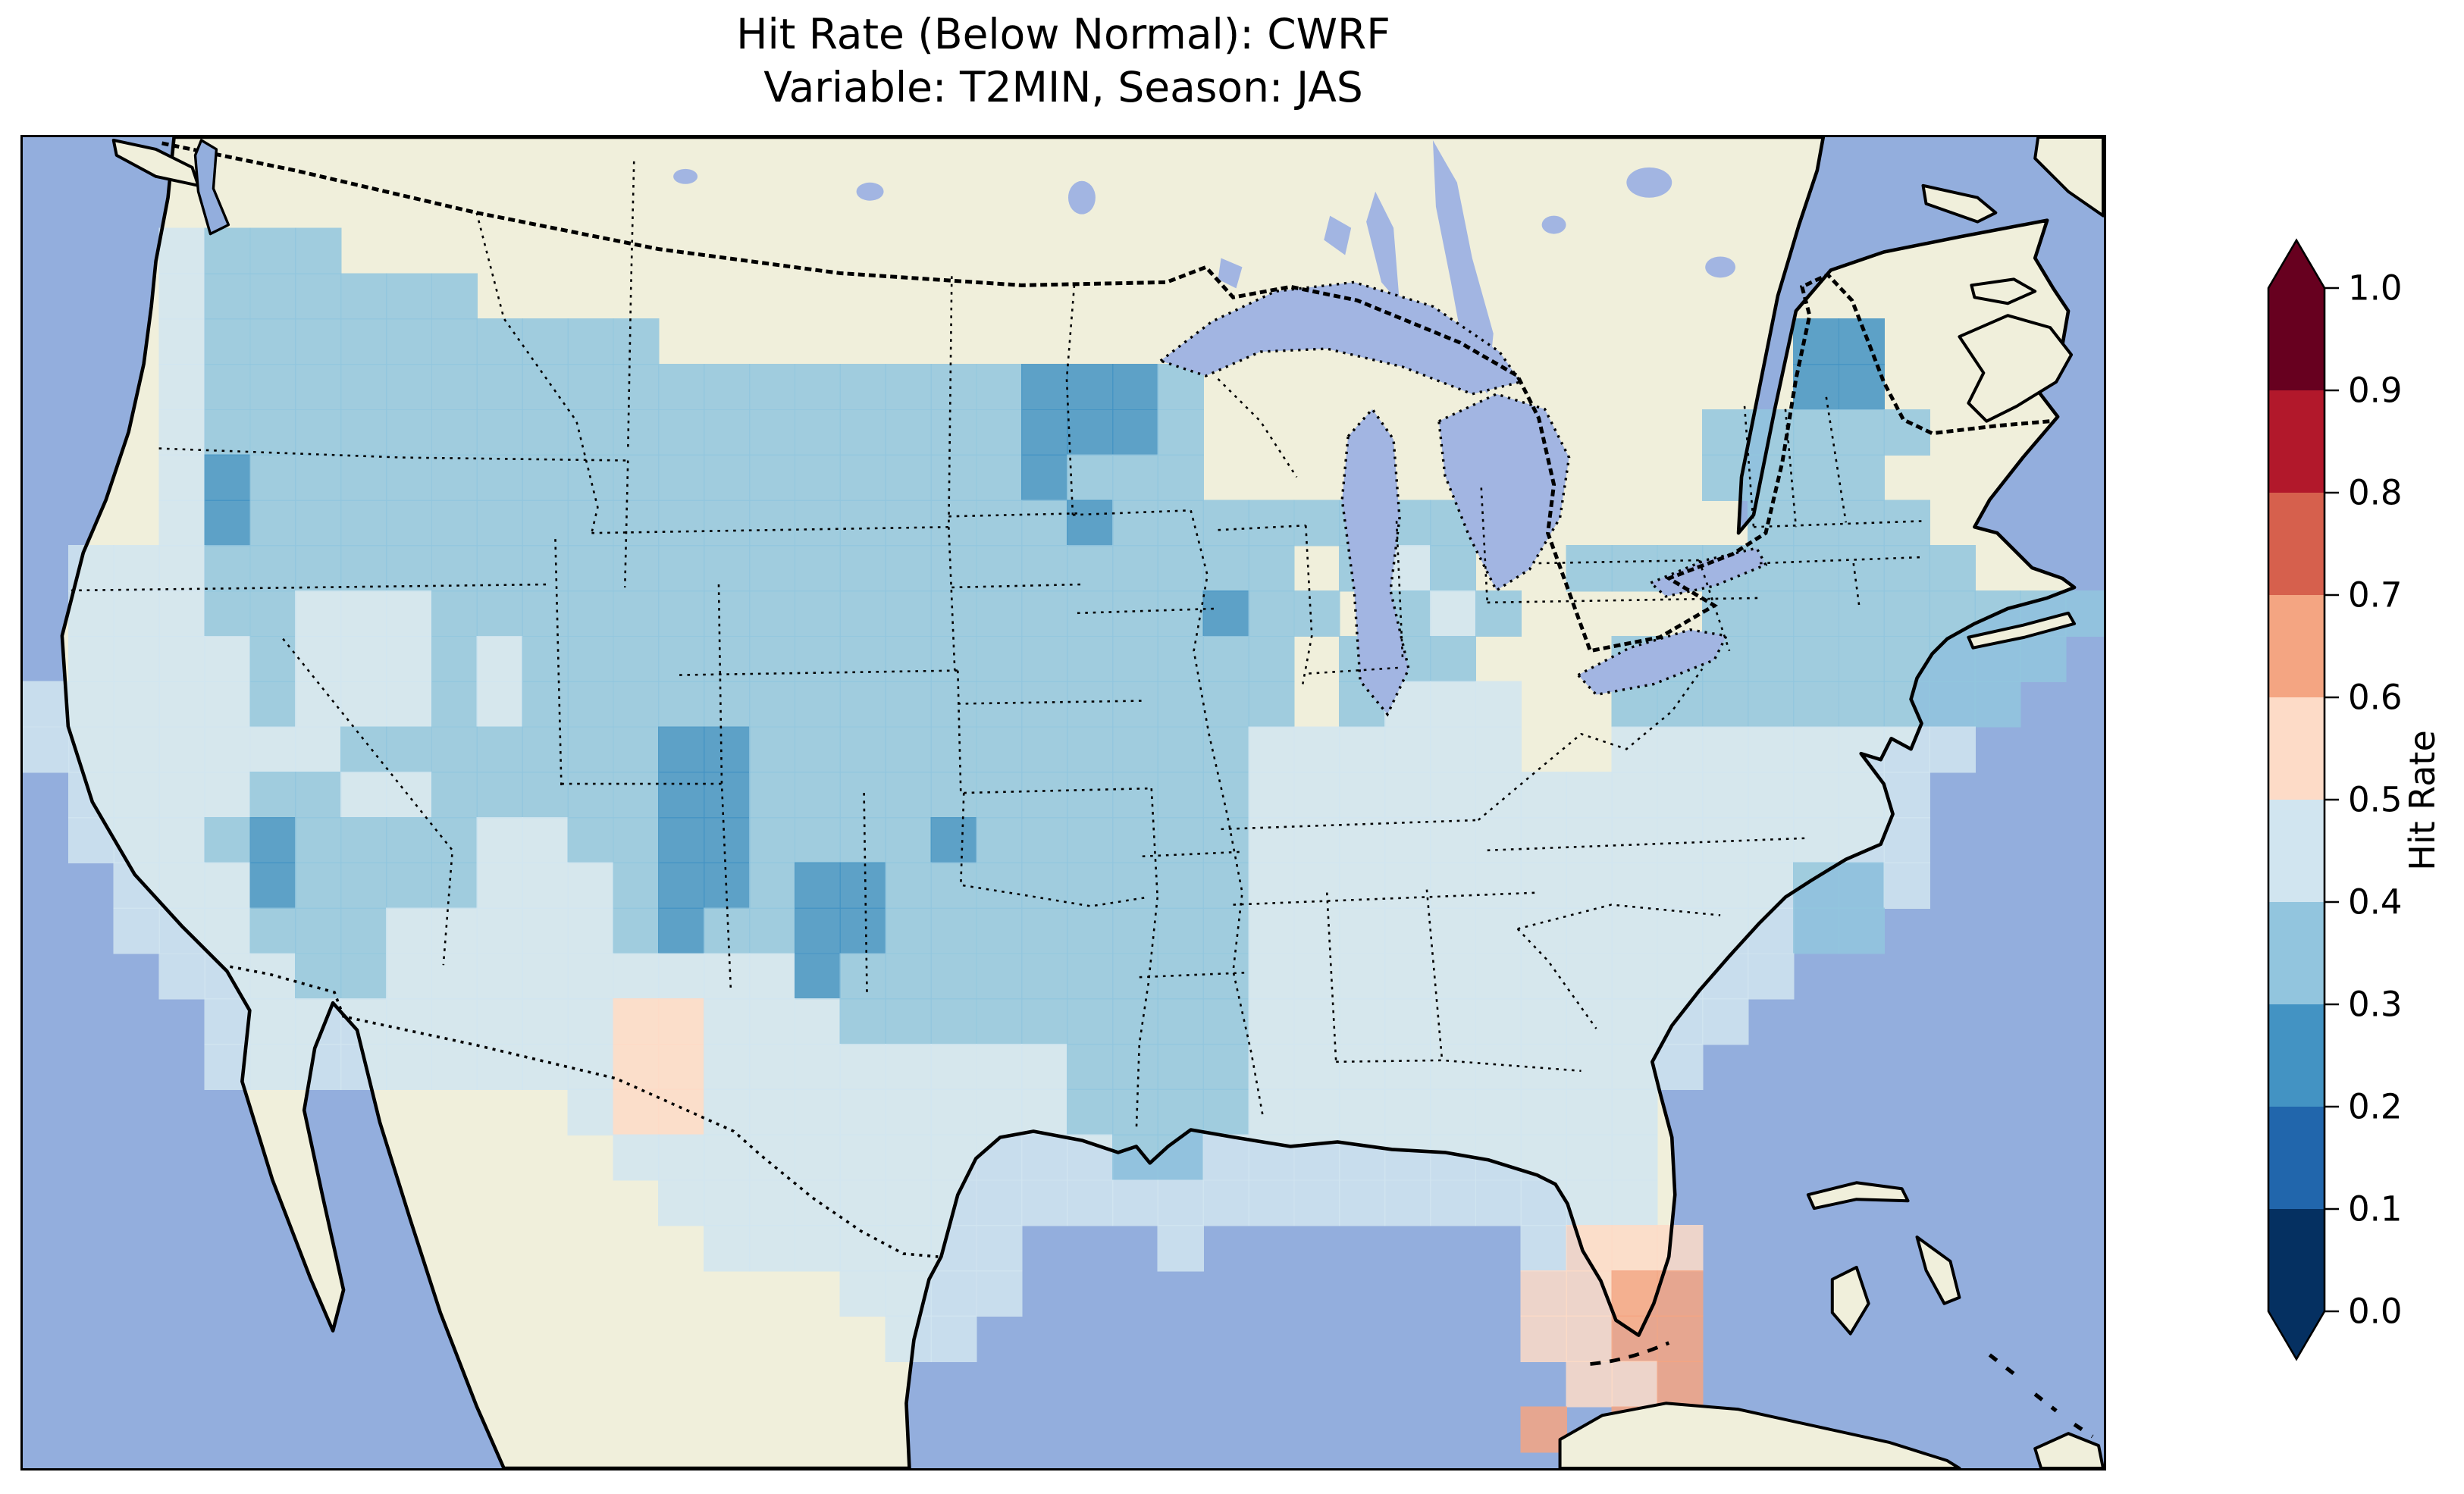 This screenshot has width=2464, height=1494. I want to click on colorbar-over-arrow, so click(2296, 264).